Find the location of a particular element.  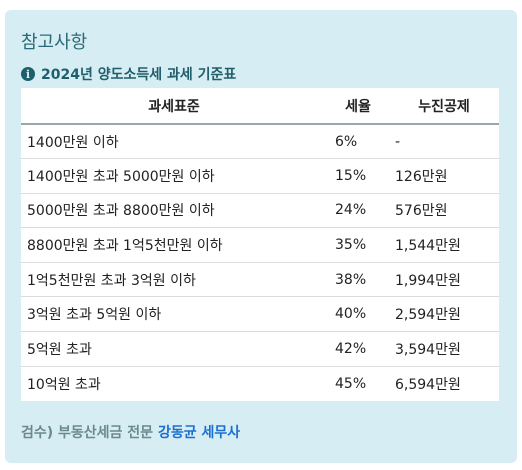

bracket-cell: 3억원 초과 5억원 이하 is located at coordinates (174, 314).